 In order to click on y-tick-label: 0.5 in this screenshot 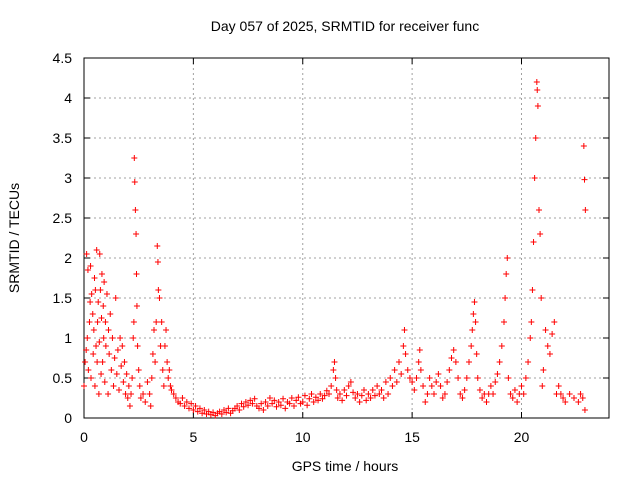, I will do `click(63, 378)`.